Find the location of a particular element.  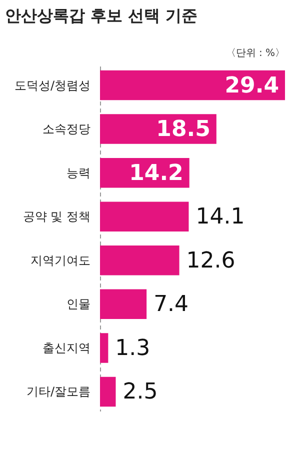

data-label: 14.2 is located at coordinates (156, 173).